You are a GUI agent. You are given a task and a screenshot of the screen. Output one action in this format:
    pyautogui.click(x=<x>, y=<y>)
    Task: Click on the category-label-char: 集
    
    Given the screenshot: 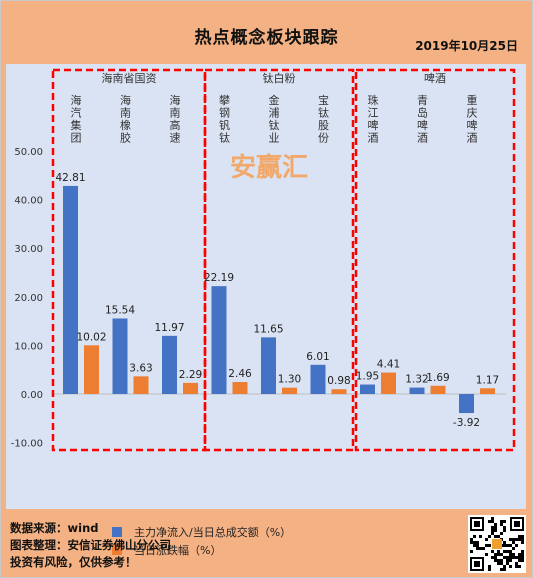 What is the action you would take?
    pyautogui.click(x=76, y=125)
    